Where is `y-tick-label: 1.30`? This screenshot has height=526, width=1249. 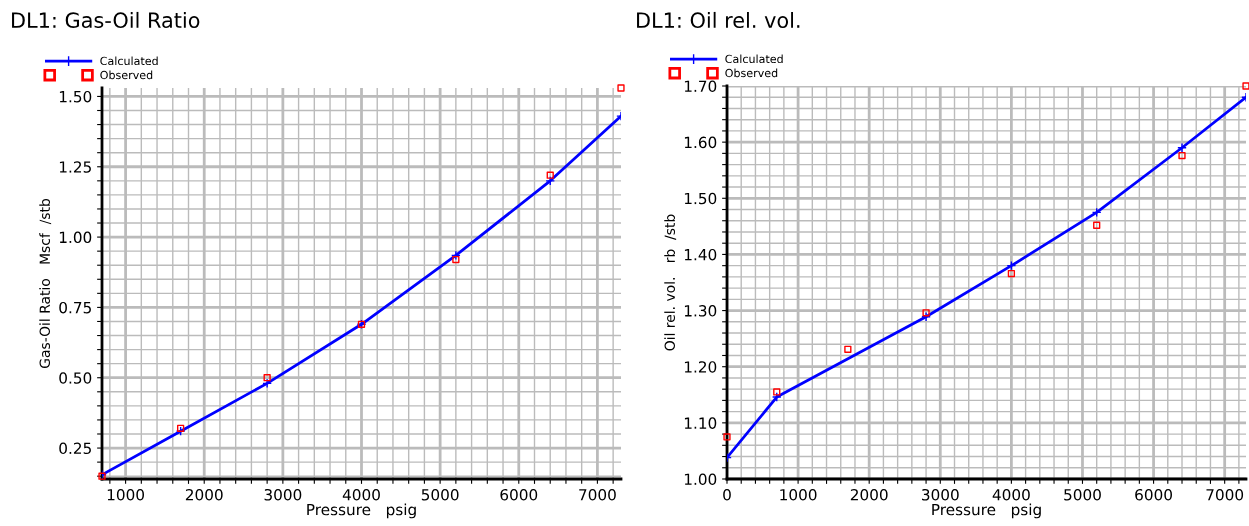 y-tick-label: 1.30 is located at coordinates (700, 311).